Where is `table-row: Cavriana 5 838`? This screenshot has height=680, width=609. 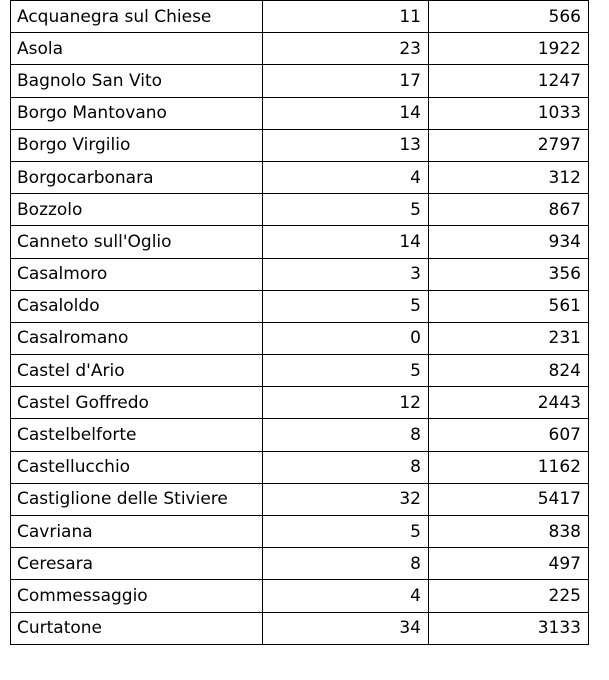 table-row: Cavriana 5 838 is located at coordinates (299, 531).